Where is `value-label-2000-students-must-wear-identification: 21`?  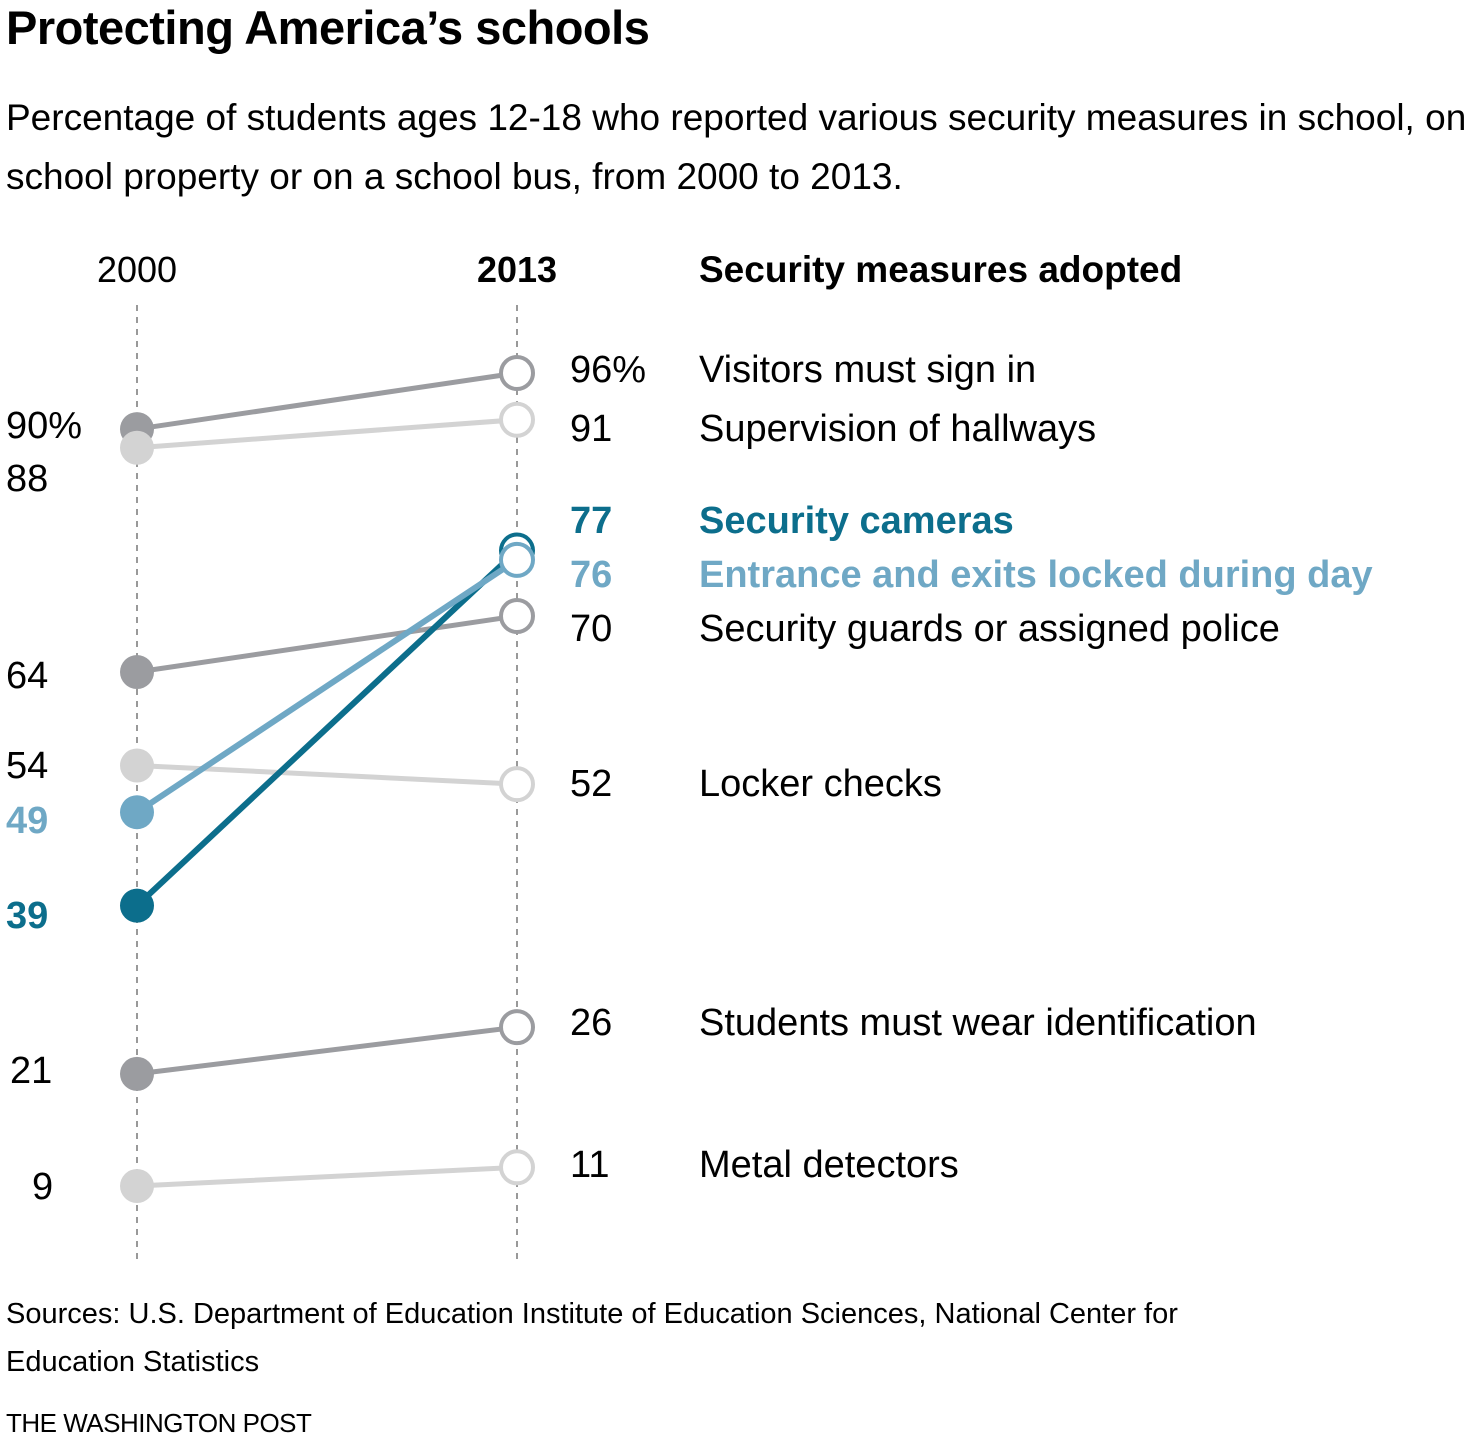
value-label-2000-students-must-wear-identification: 21 is located at coordinates (31, 1071).